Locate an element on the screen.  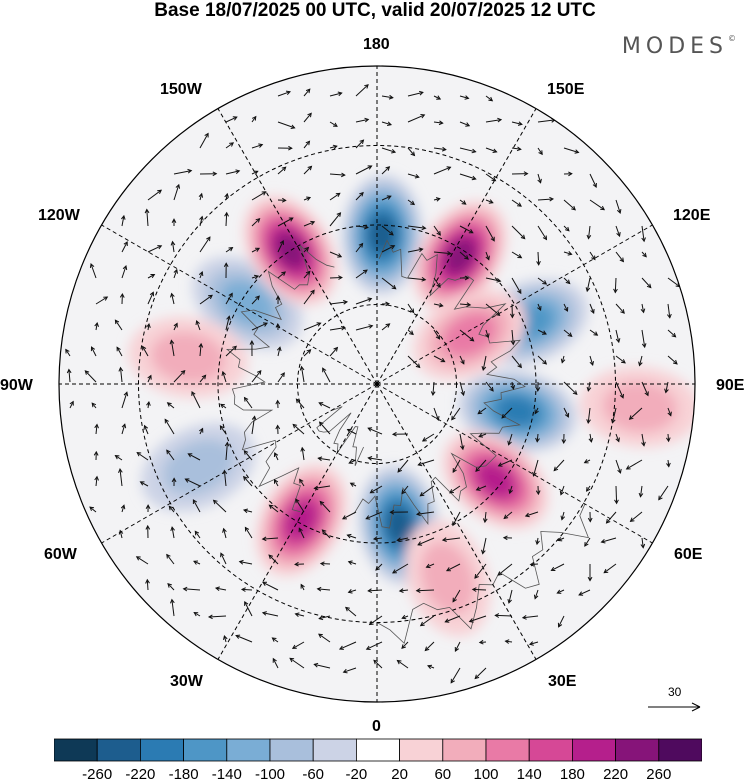
lon-label-90e: 90E is located at coordinates (730, 385).